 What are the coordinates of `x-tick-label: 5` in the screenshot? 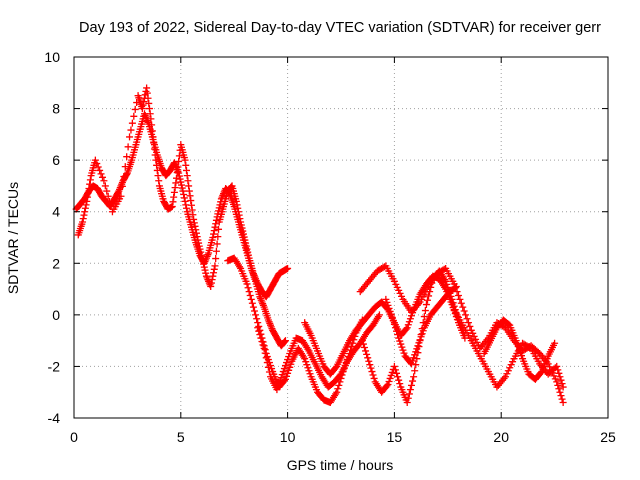 It's located at (181, 437).